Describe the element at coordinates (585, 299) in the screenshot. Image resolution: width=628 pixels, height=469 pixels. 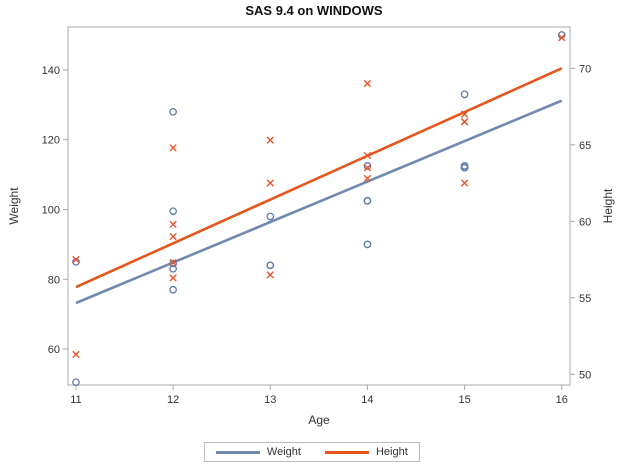
I see `y-right-tick-label: 55` at that location.